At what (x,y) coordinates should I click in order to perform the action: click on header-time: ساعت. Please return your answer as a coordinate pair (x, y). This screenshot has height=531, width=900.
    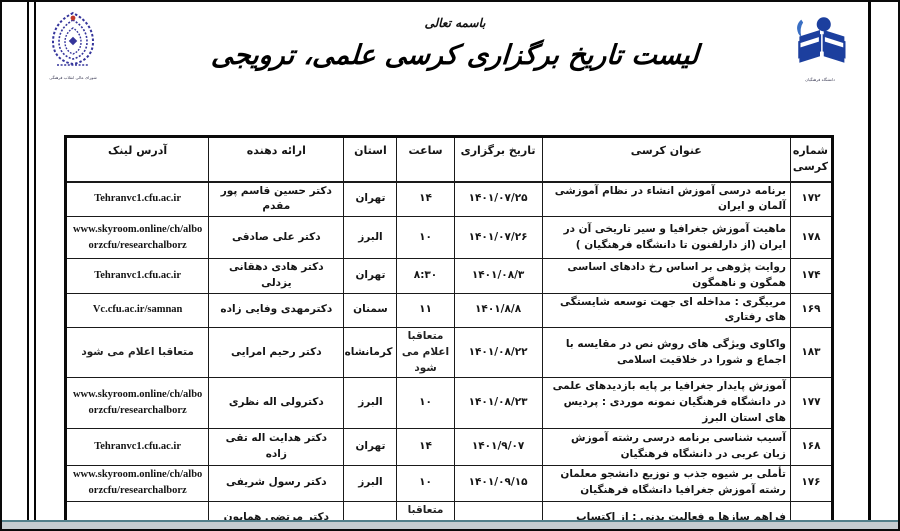
    Looking at the image, I should click on (425, 159).